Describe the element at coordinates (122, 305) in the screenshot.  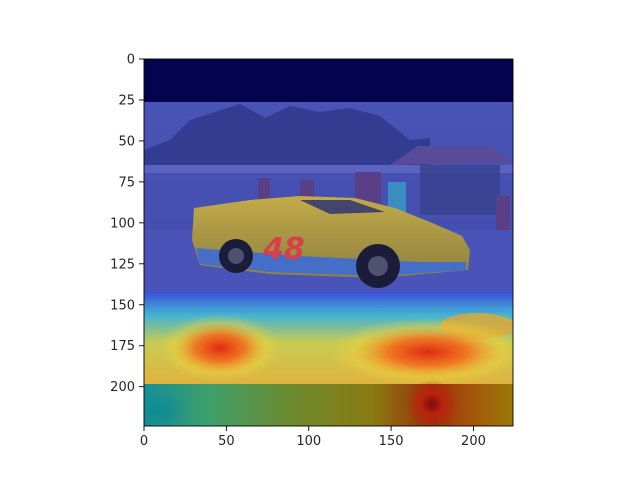
I see `y-tick-label: 150` at that location.